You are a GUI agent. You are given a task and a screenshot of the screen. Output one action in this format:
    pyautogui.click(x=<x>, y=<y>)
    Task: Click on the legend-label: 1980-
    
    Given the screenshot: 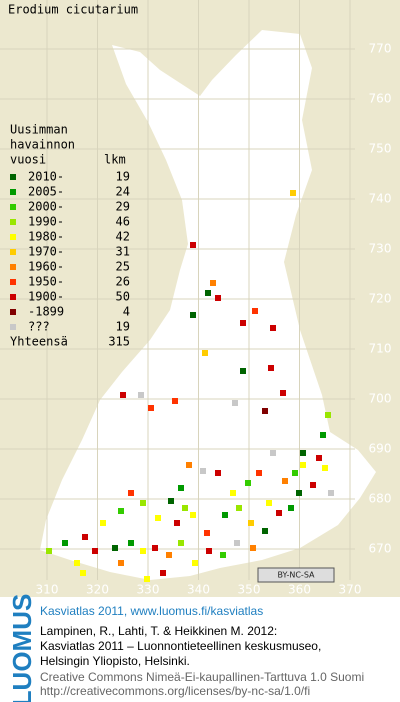 What is the action you would take?
    pyautogui.click(x=46, y=237)
    